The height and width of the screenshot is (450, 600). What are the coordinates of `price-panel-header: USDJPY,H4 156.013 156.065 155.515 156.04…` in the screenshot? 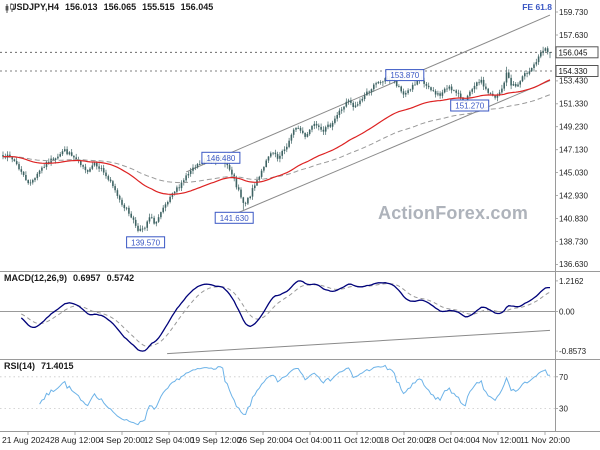 It's located at (109, 7).